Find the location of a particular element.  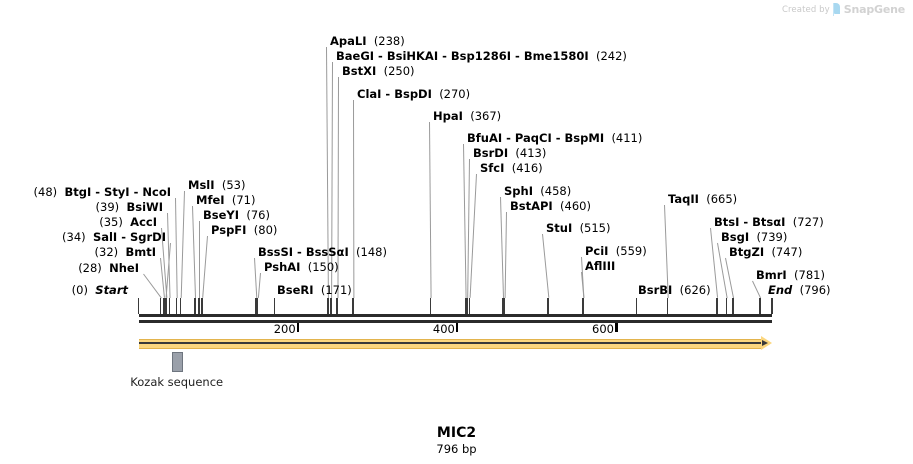

enzyme-label-stui: StuI (515) is located at coordinates (578, 228).